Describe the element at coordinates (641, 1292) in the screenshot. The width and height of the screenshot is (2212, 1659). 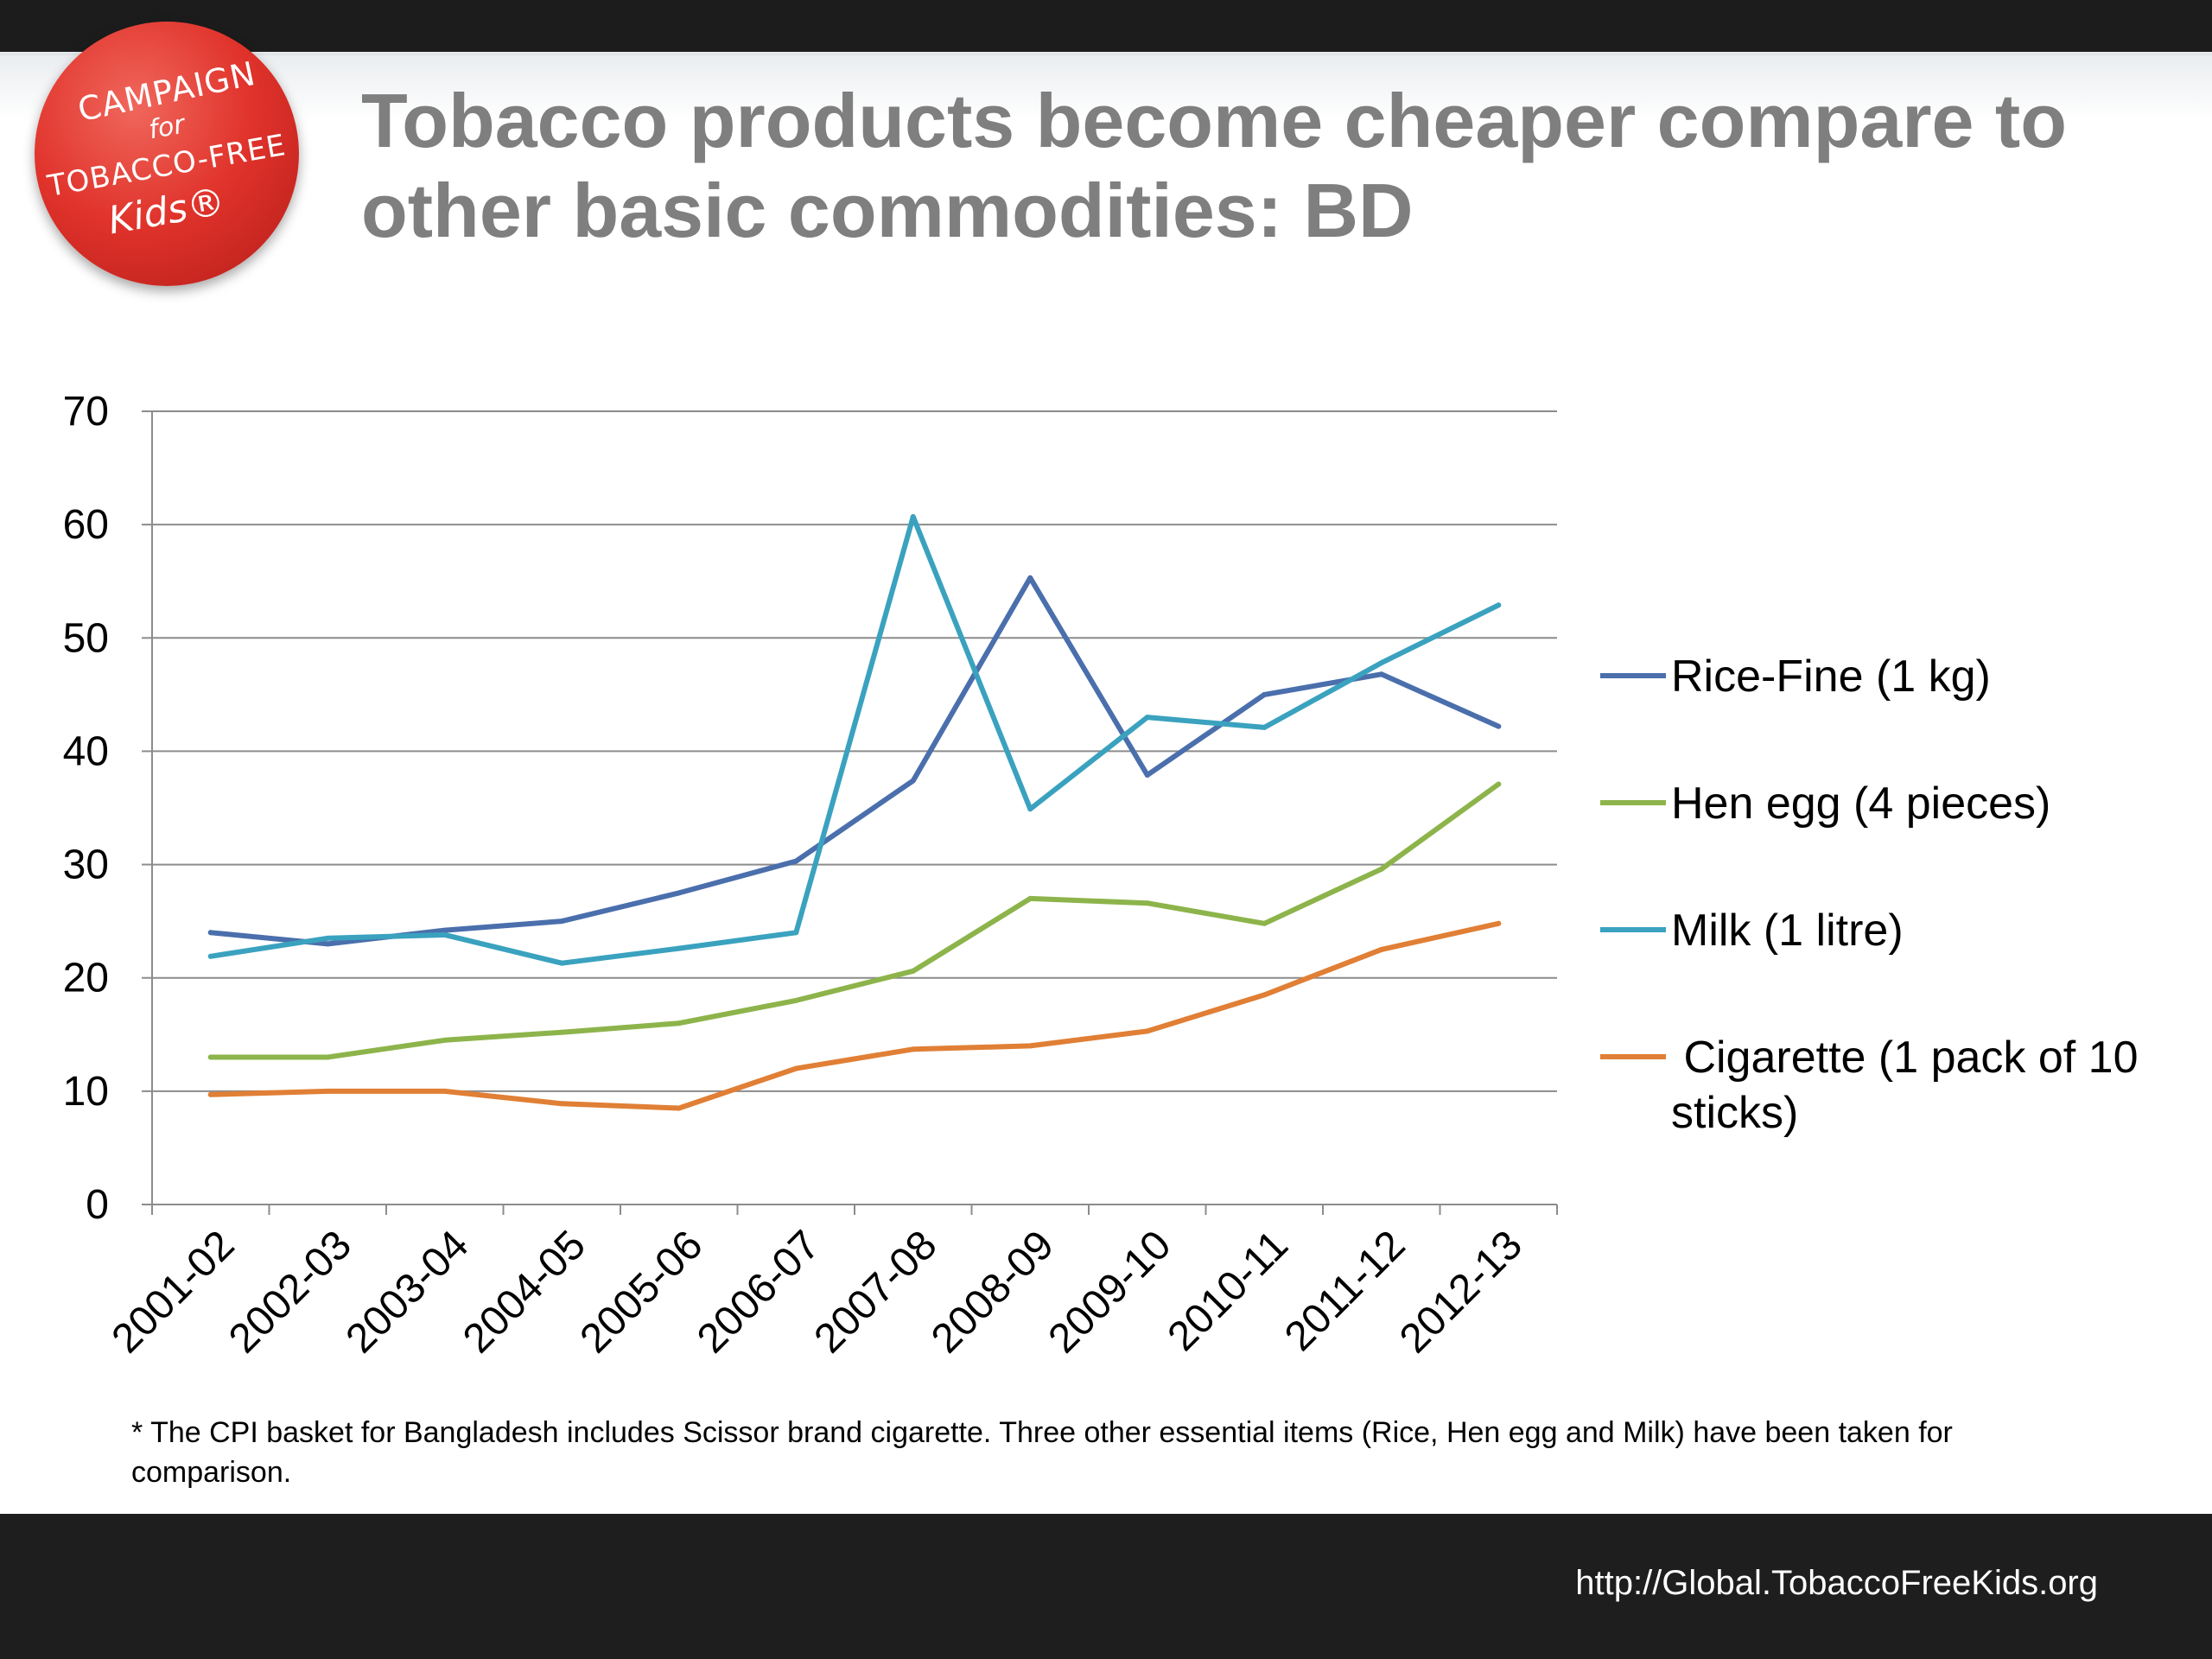
I see `x-tick-label: 2005-06` at that location.